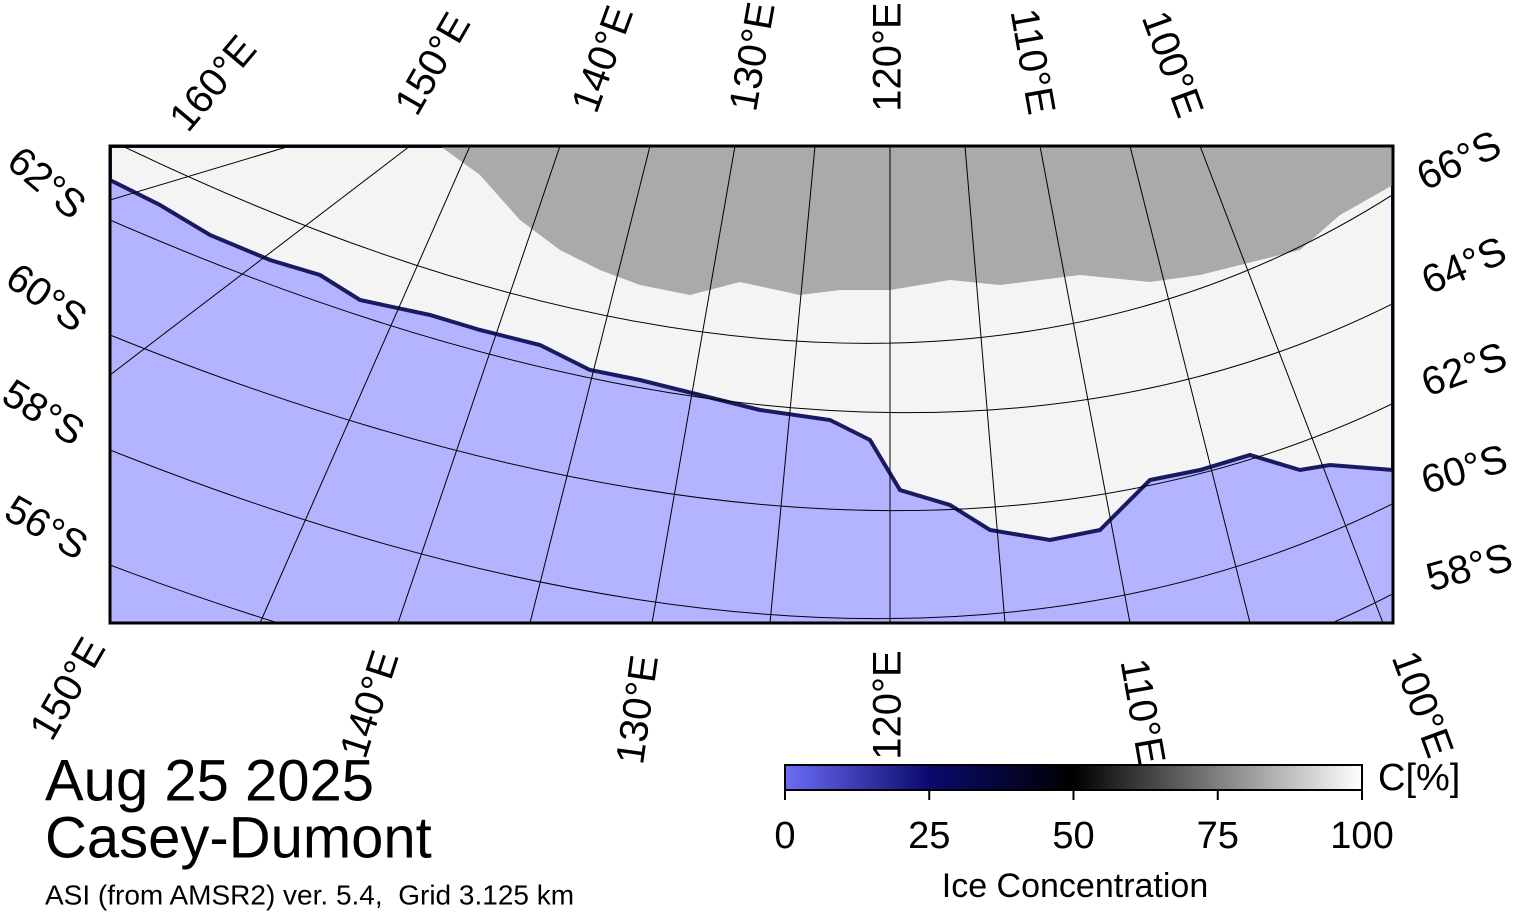 This screenshot has width=1513, height=916. I want to click on colorbar-tick-label: 100, so click(1361, 836).